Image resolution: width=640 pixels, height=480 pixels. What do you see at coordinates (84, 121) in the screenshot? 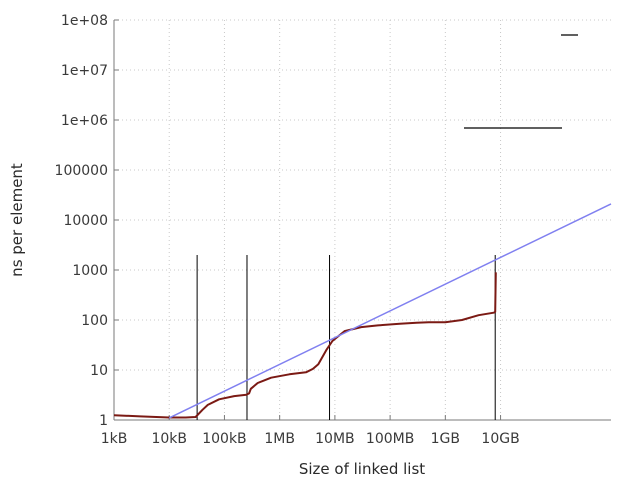
I see `y-tick-label: 1e+06` at bounding box center [84, 121].